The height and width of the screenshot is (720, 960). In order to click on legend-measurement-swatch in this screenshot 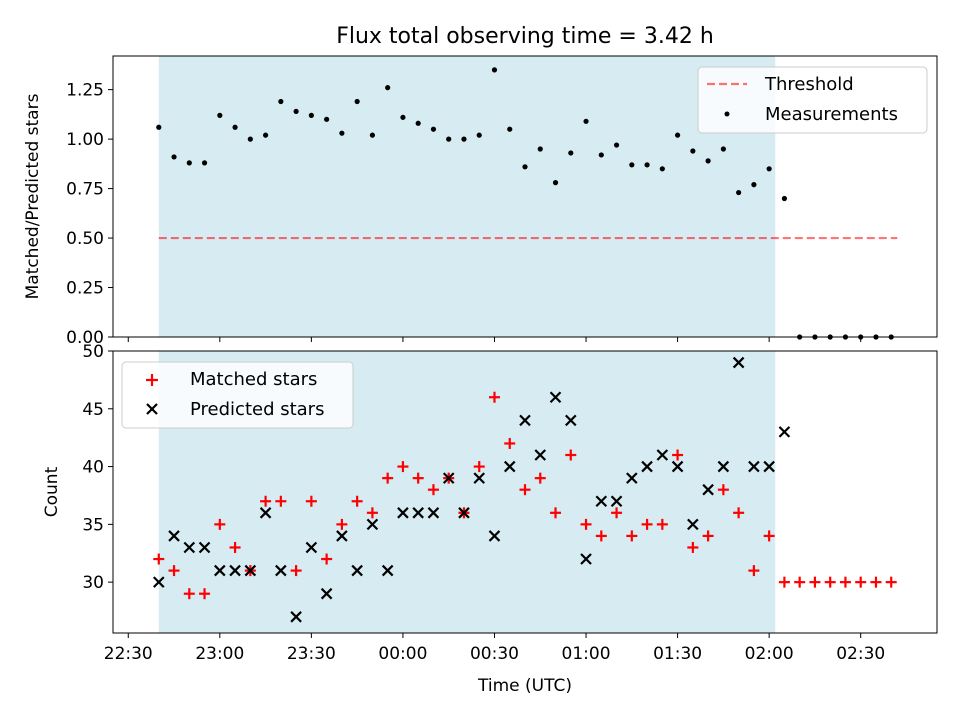, I will do `click(727, 114)`.